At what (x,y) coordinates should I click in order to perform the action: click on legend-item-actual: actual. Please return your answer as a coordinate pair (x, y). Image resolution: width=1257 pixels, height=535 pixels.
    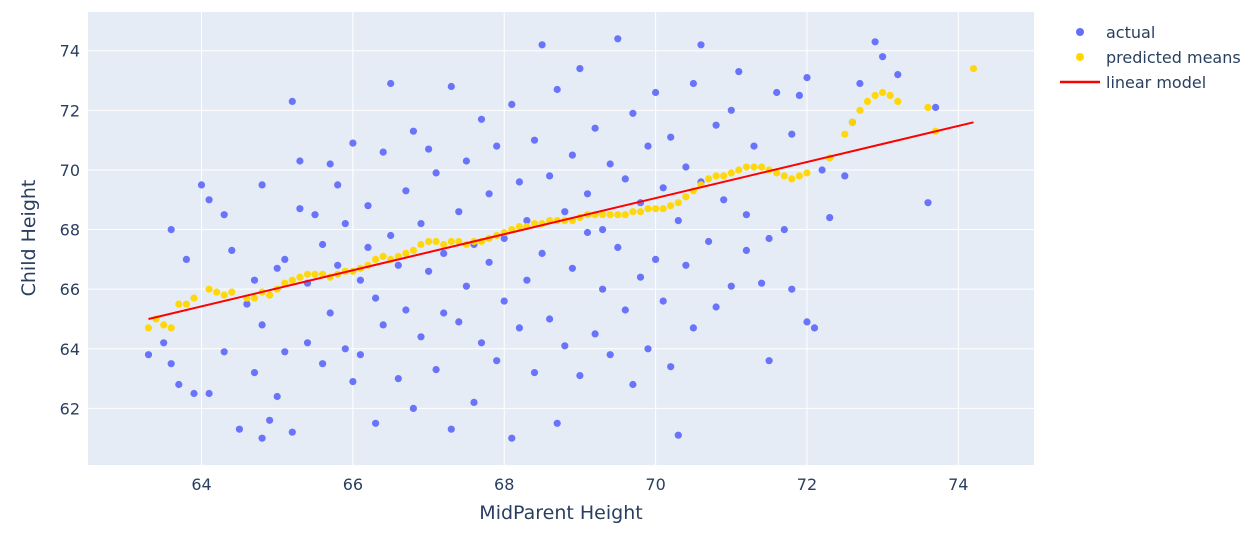
    Looking at the image, I should click on (1115, 32).